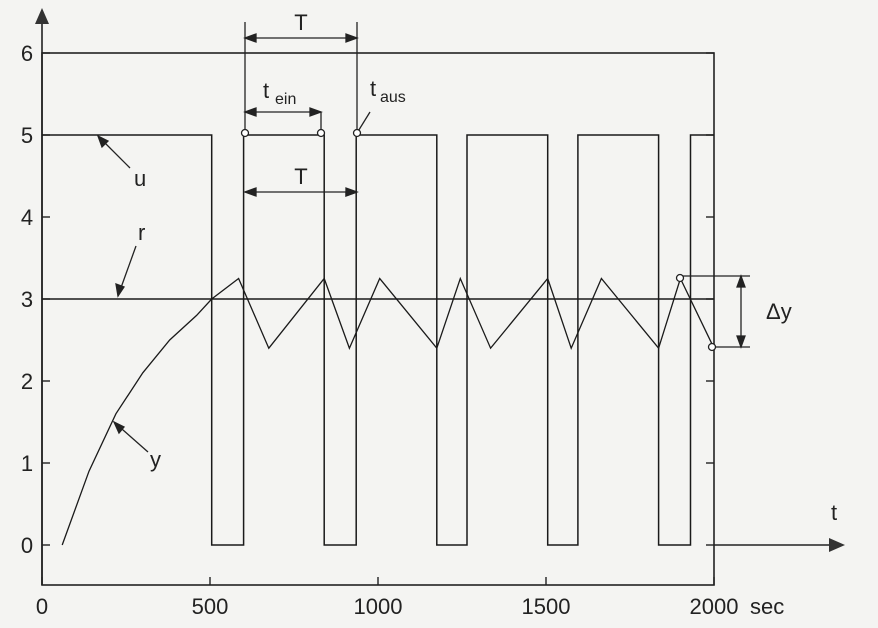 The image size is (878, 628). I want to click on t-ein-subscript: ein, so click(285, 99).